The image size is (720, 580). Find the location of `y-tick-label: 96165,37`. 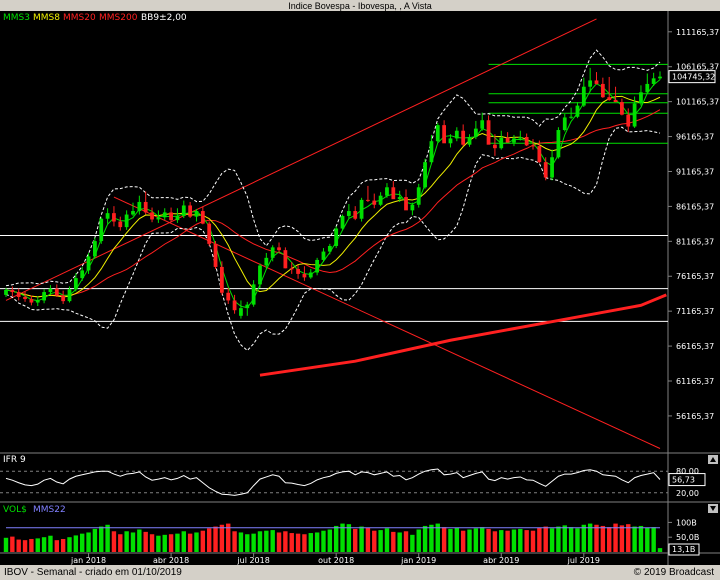

y-tick-label: 96165,37 is located at coordinates (695, 137).